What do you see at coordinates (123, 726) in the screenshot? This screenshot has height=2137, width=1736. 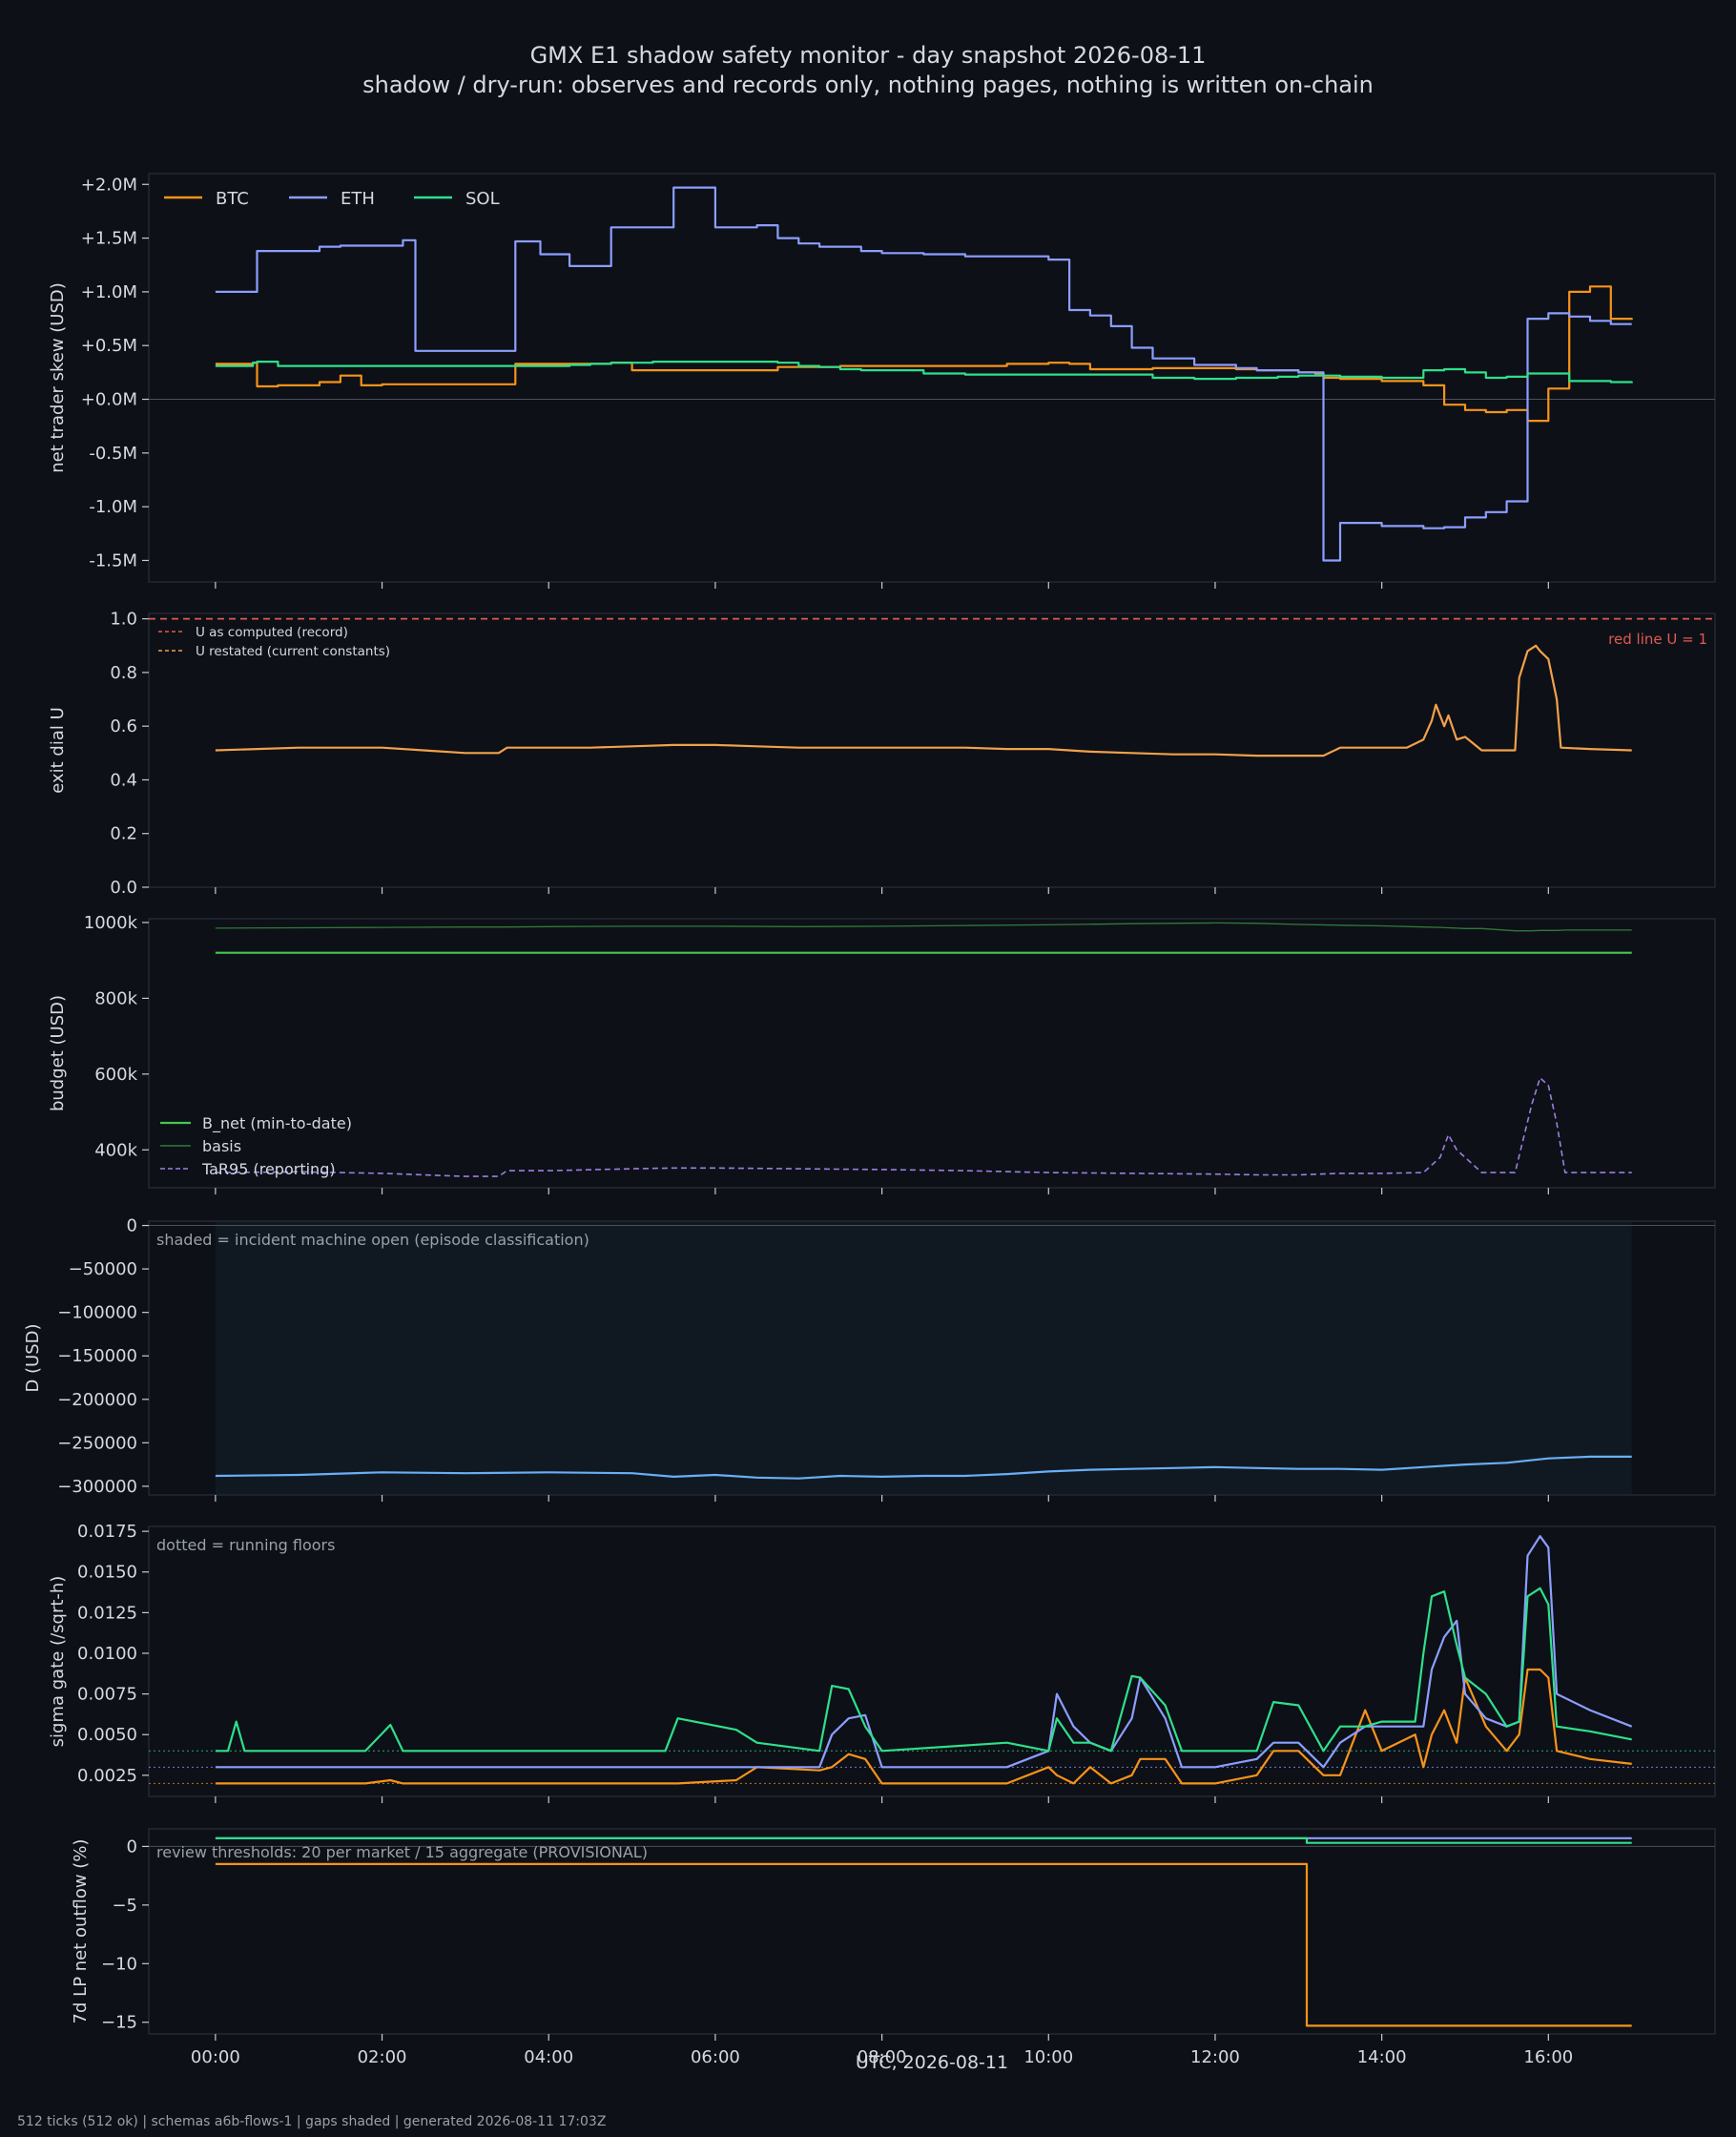 I see `y-tick-label: 0.6` at bounding box center [123, 726].